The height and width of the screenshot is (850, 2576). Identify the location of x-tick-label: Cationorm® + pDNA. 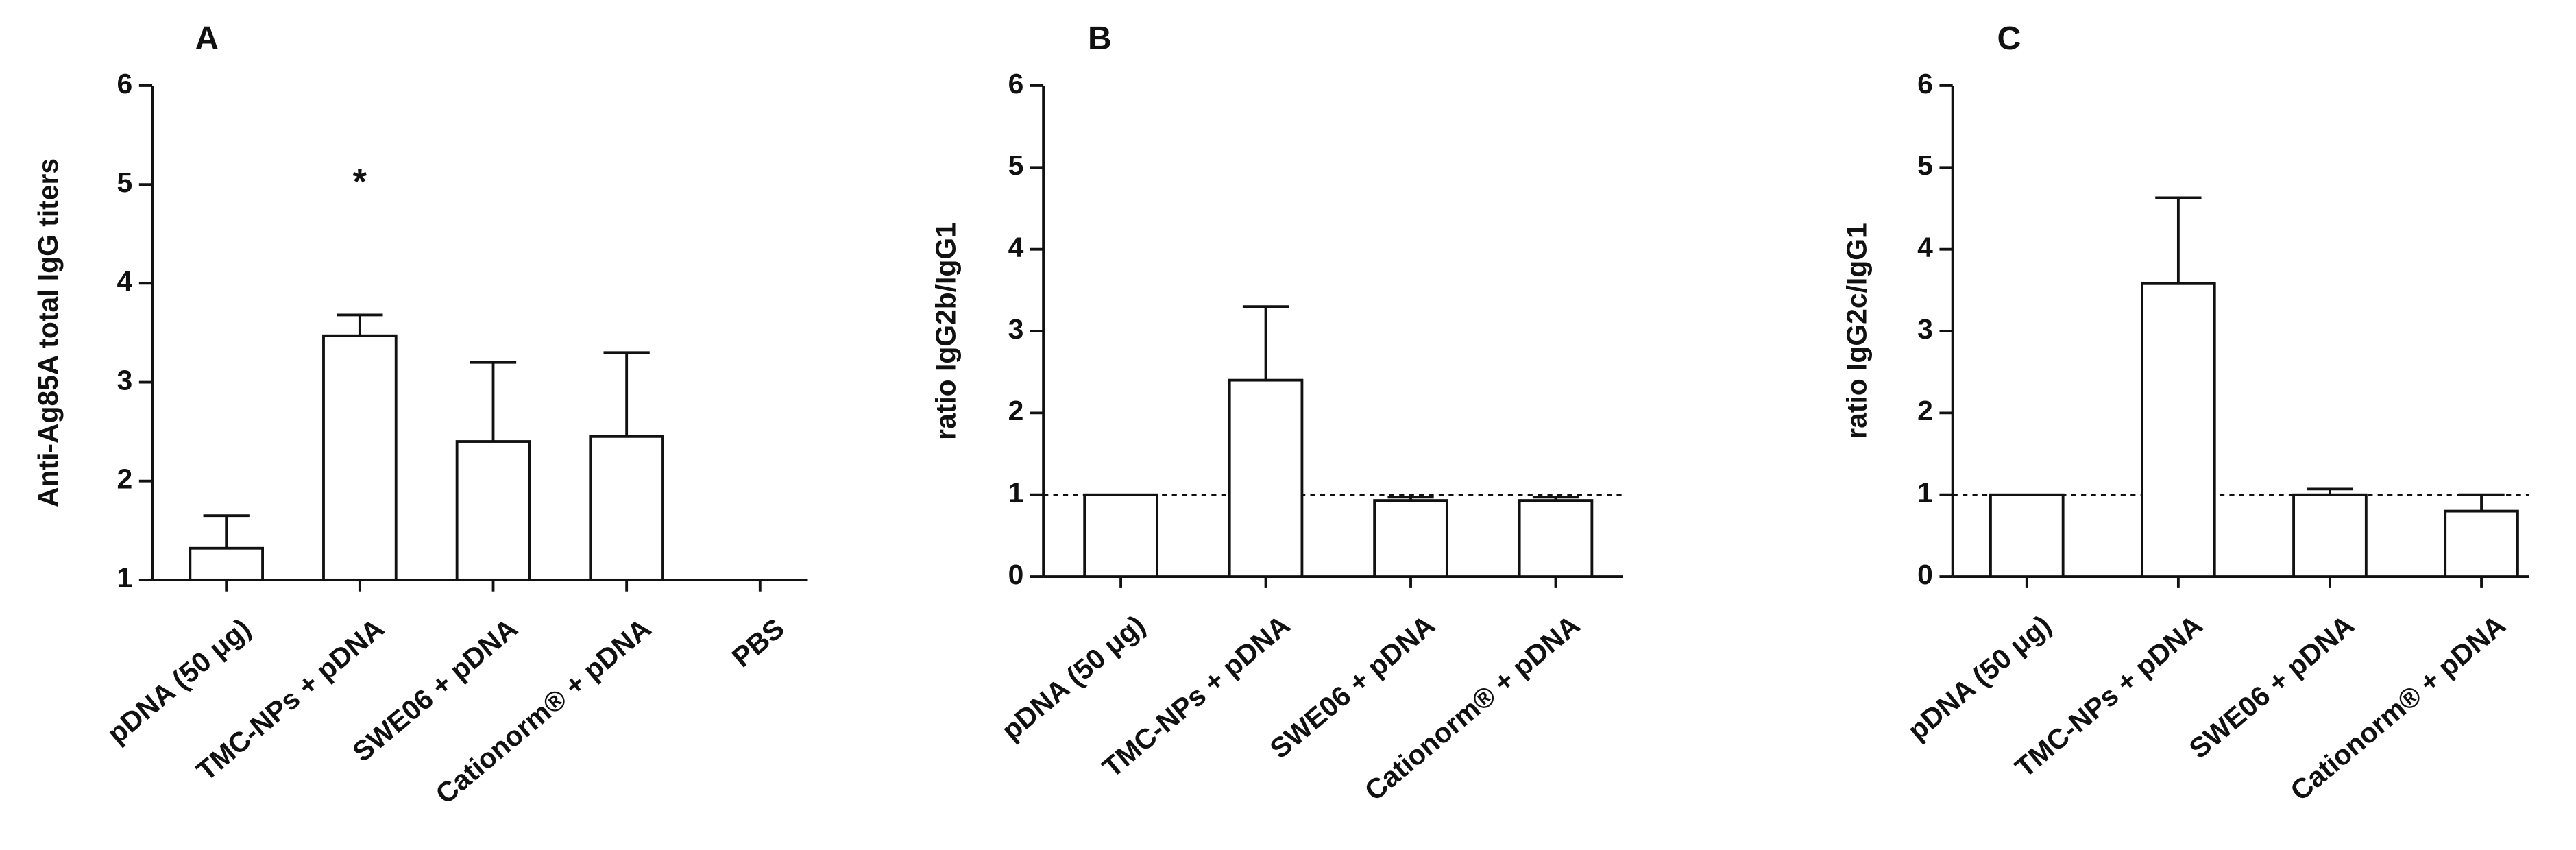
(543, 711).